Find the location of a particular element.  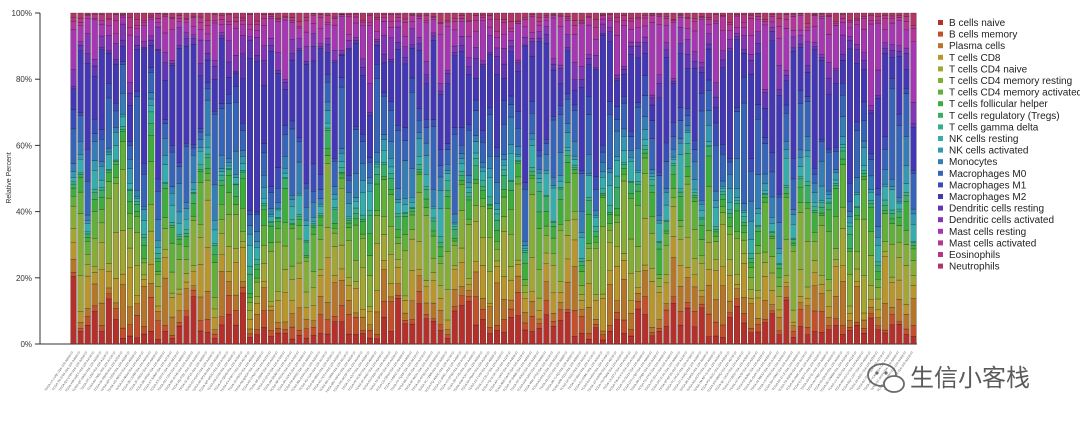

legend-swatch is located at coordinates (940, 115).